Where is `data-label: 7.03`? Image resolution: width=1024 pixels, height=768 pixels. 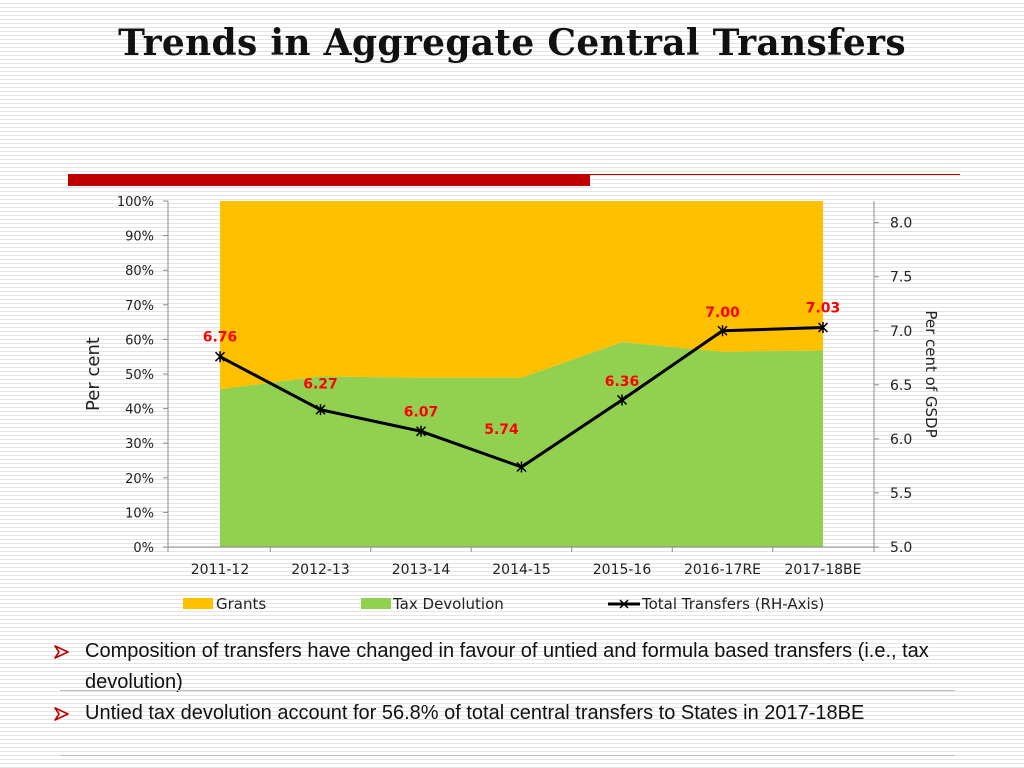 data-label: 7.03 is located at coordinates (823, 309).